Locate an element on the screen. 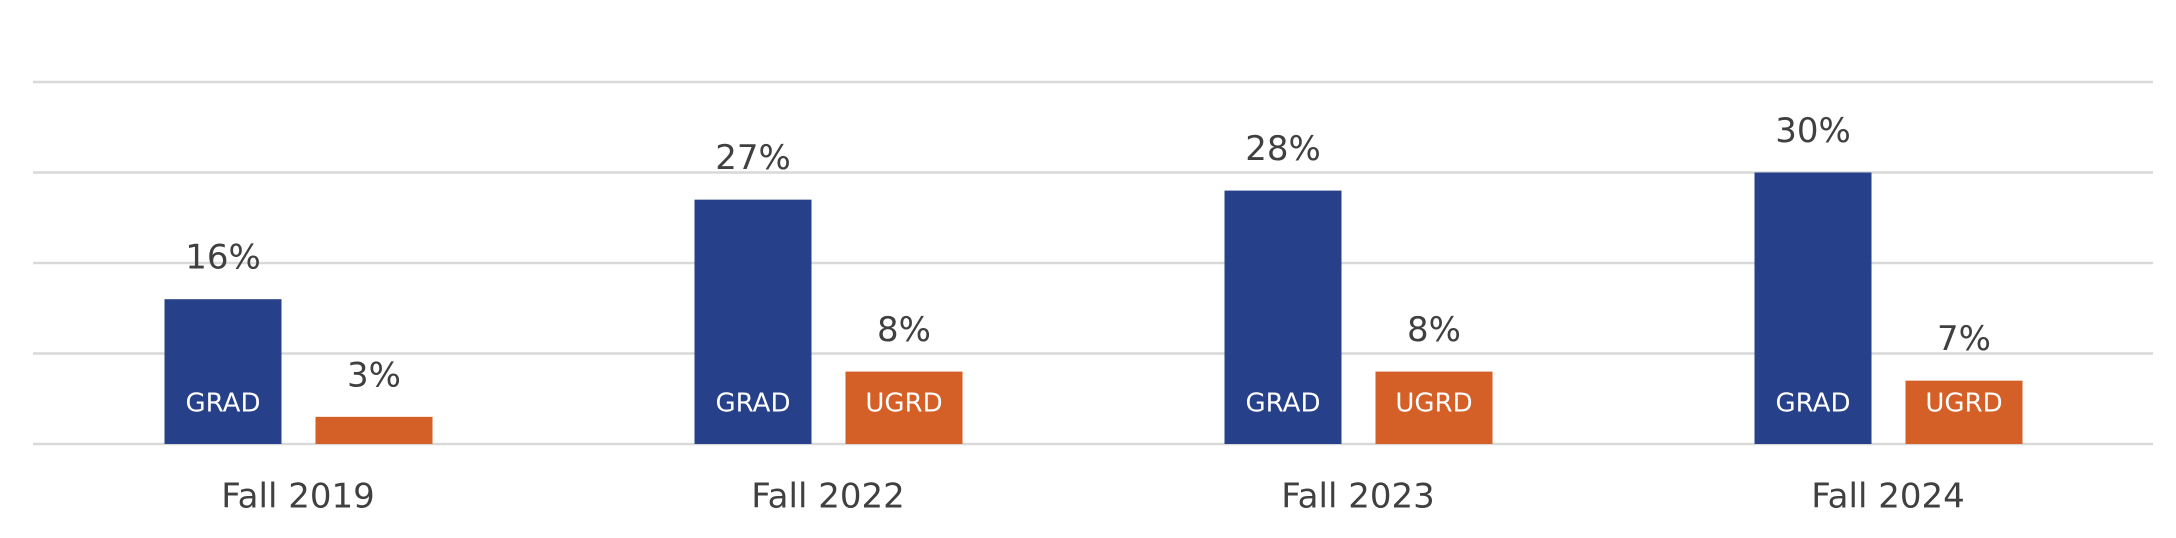 This screenshot has height=538, width=2176. x-tick-label: Fall 2024 is located at coordinates (1888, 497).